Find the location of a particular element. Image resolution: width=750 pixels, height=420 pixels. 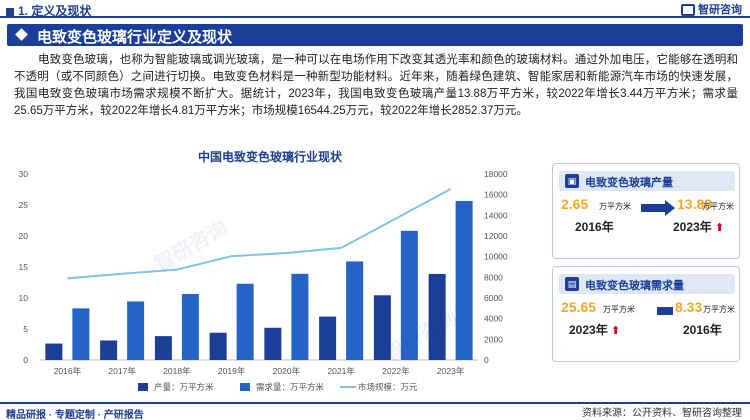

past-year: 2016年 is located at coordinates (702, 330).